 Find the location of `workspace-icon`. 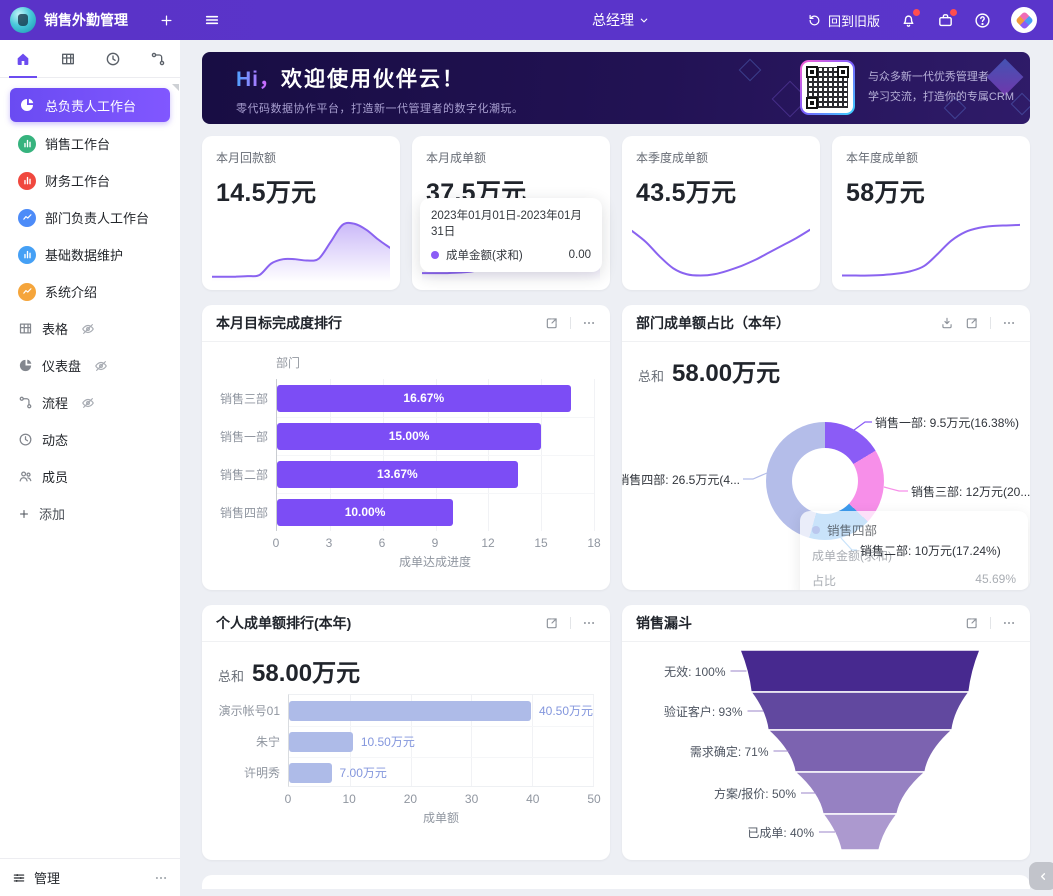

workspace-icon is located at coordinates (27, 254).